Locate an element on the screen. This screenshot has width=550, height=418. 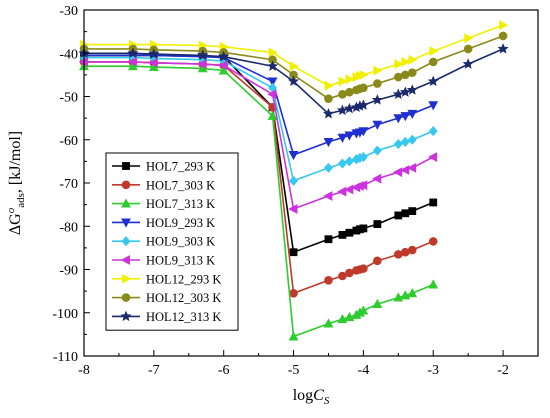
x-axis-title-var: C is located at coordinates (318, 395).